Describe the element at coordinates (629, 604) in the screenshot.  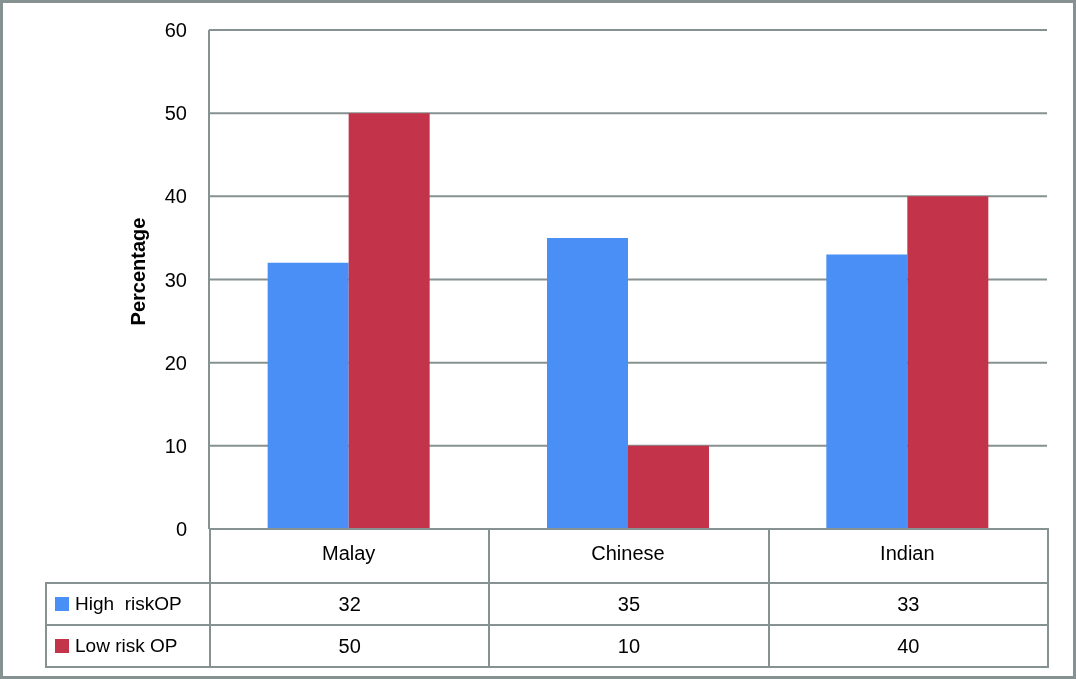
I see `data-label: 35` at that location.